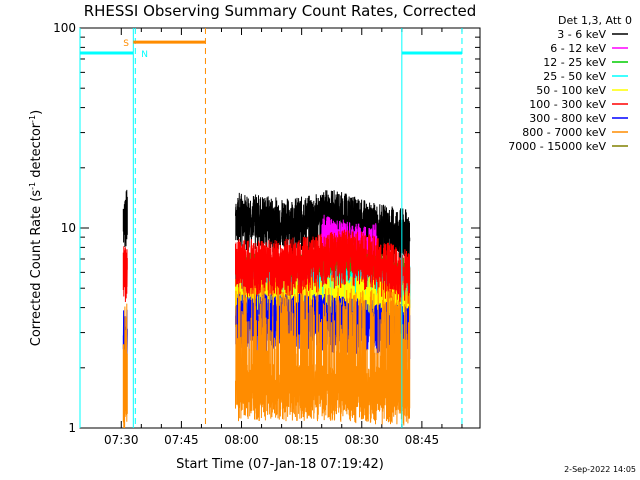 Image resolution: width=640 pixels, height=480 pixels. I want to click on y-label-part3: ), so click(36, 112).